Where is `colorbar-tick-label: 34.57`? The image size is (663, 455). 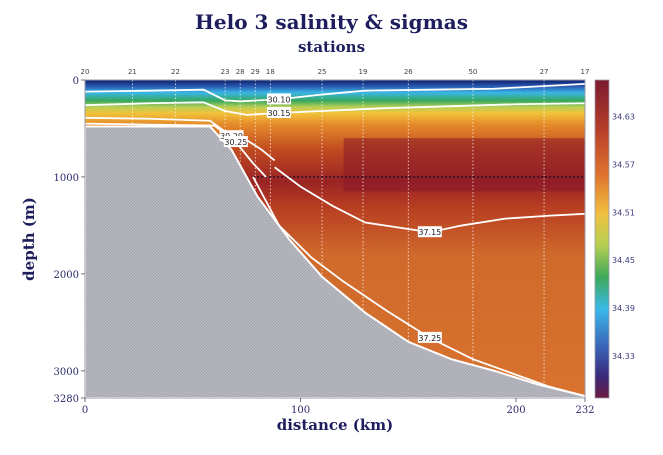 colorbar-tick-label: 34.57 is located at coordinates (623, 164).